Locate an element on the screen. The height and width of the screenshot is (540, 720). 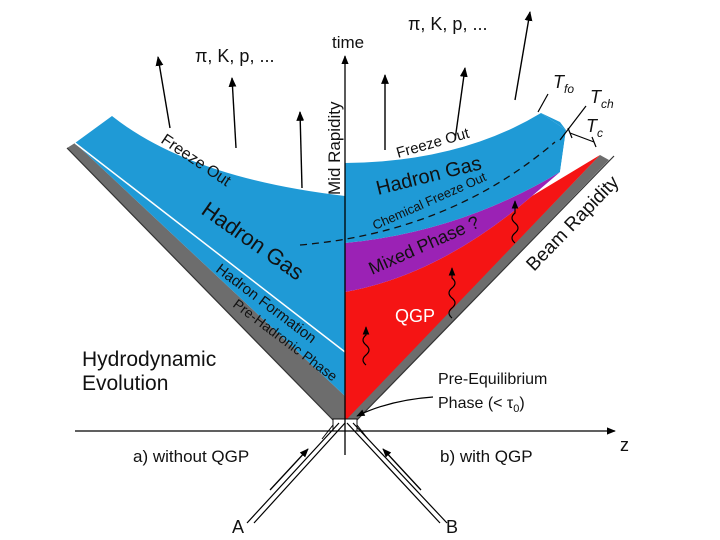
right-hadron-gas-region is located at coordinates (455, 178).